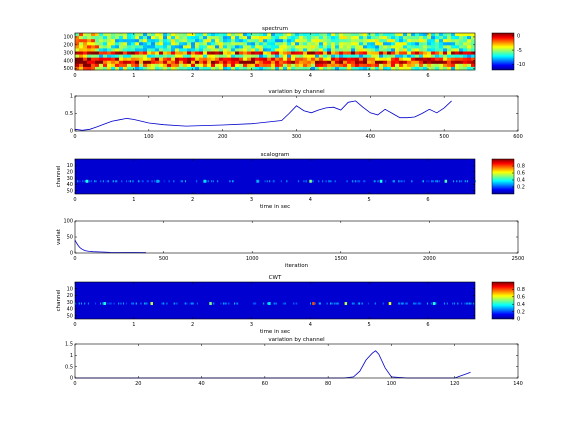 The image size is (576, 432). Describe the element at coordinates (427, 76) in the screenshot. I see `x-tick-label: 6` at that location.